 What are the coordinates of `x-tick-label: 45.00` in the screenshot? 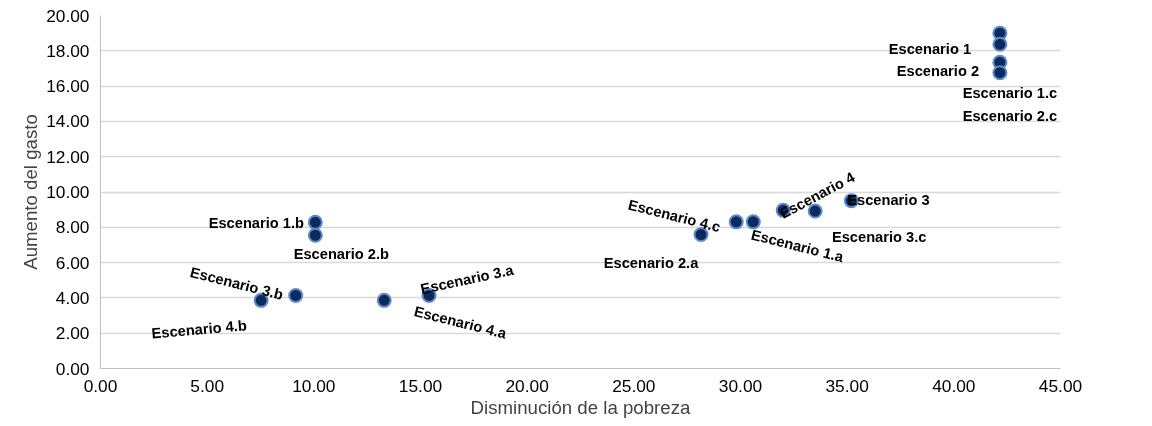 It's located at (1060, 385).